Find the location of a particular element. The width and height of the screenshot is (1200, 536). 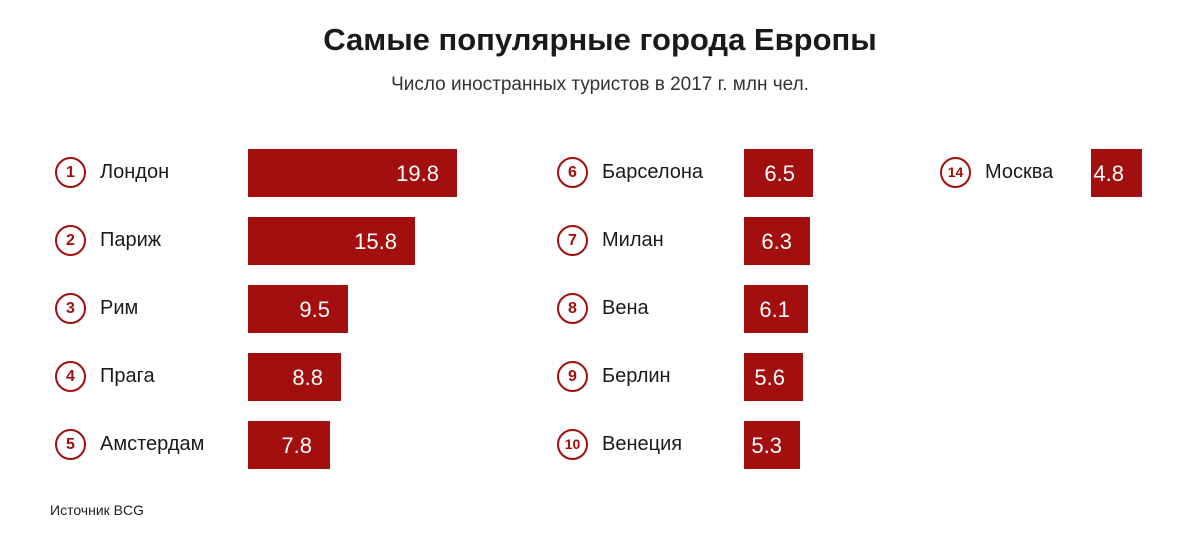

chart-row: 10 Венеция is located at coordinates (650, 445).